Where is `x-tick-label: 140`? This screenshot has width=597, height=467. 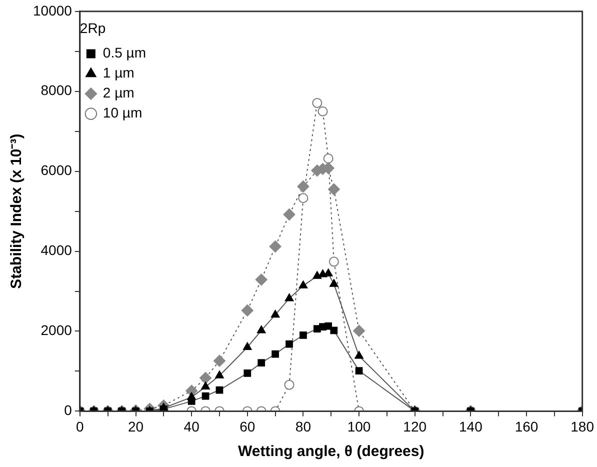 x-tick-label: 140 is located at coordinates (471, 426).